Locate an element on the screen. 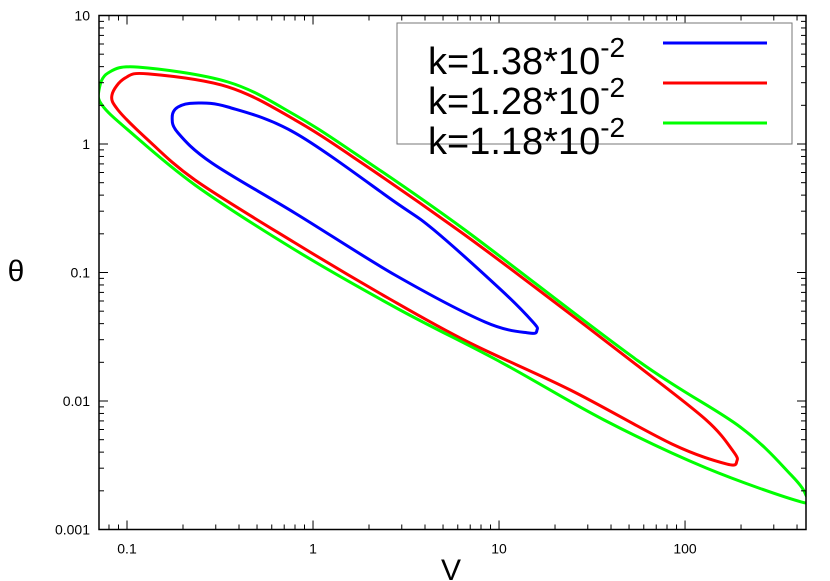 This screenshot has height=581, width=830. legend-label-main: k=1.18*10 is located at coordinates (514, 142).